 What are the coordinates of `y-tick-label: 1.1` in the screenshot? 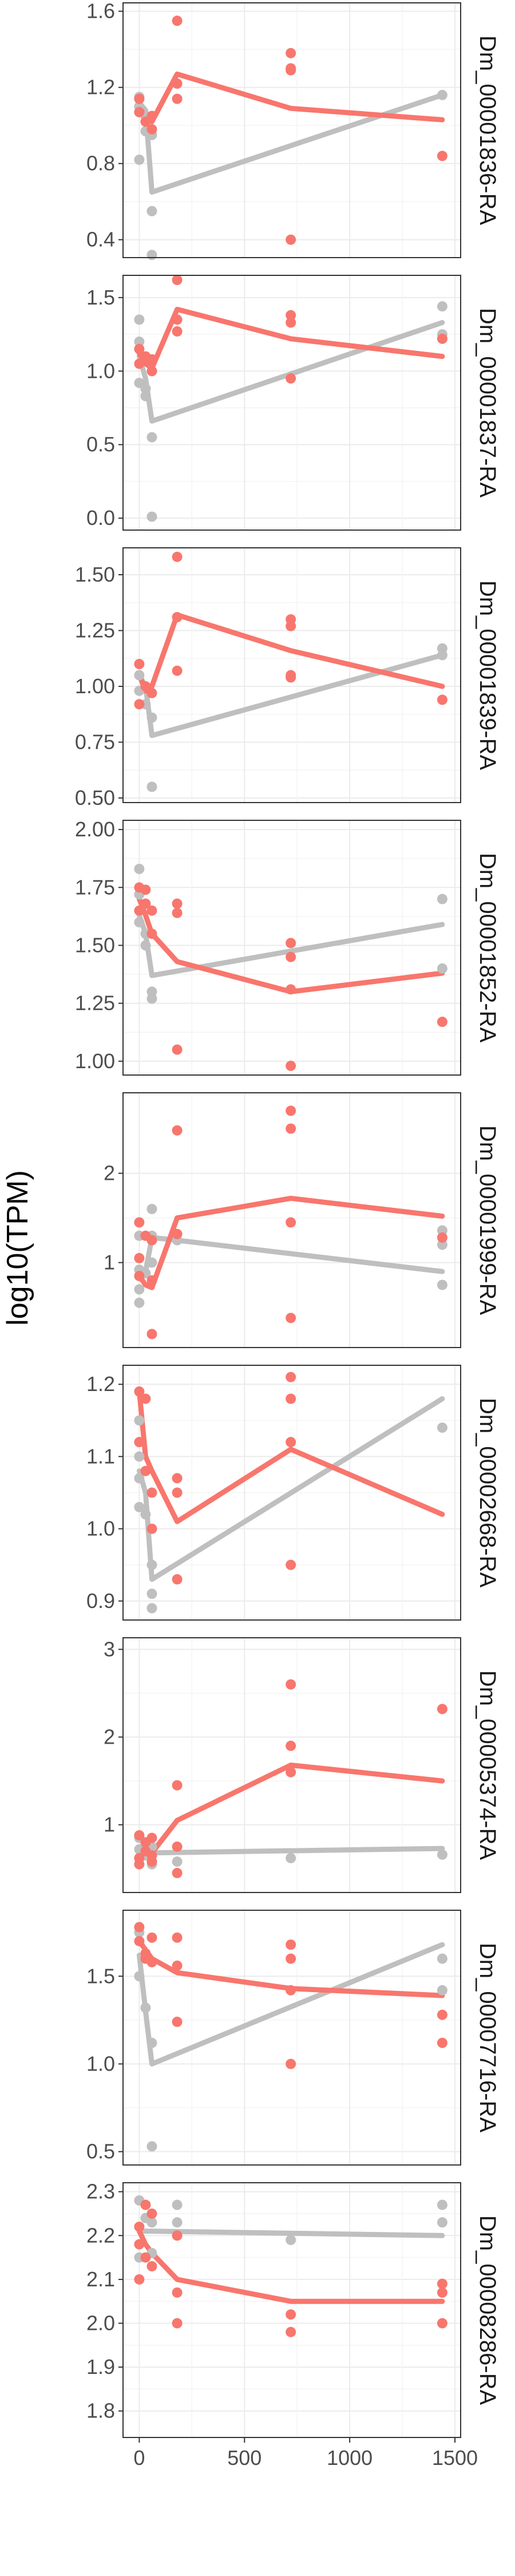 It's located at (100, 1456).